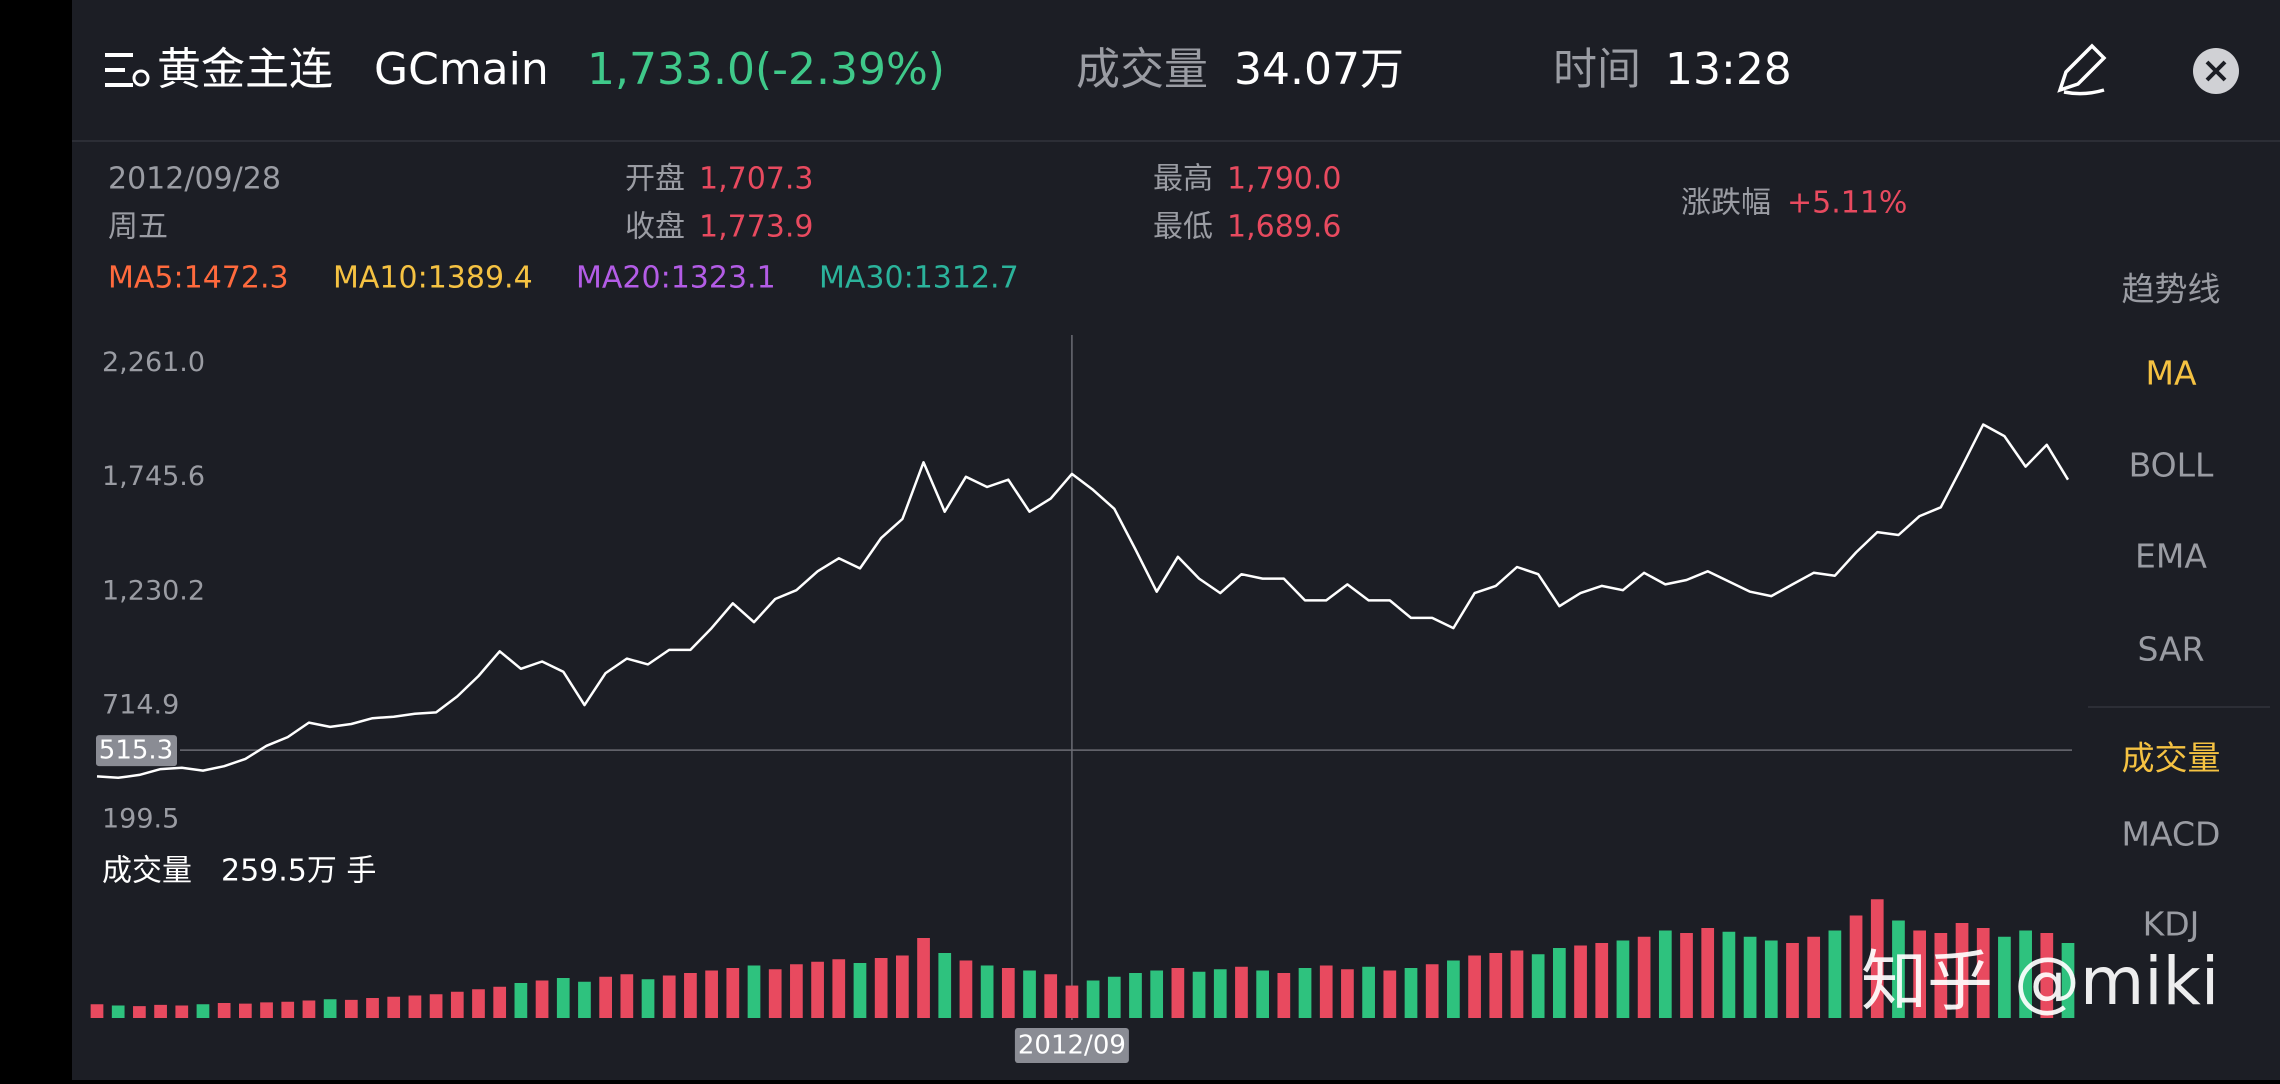 The height and width of the screenshot is (1084, 2280). I want to click on edit-button, so click(2082, 69).